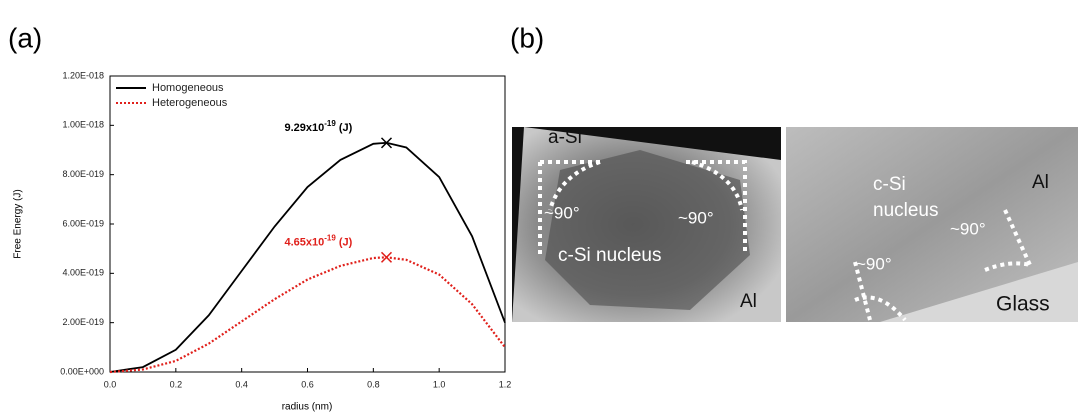 This screenshot has height=419, width=1078. I want to click on x-tick-label: 0.8, so click(373, 384).